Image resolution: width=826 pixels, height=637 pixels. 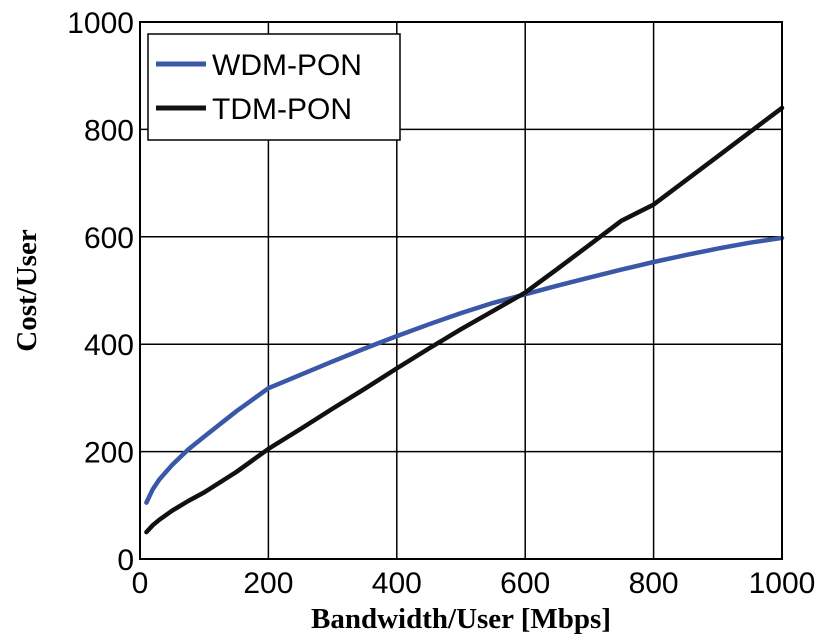 What do you see at coordinates (109, 238) in the screenshot?
I see `y-tick-label: 600` at bounding box center [109, 238].